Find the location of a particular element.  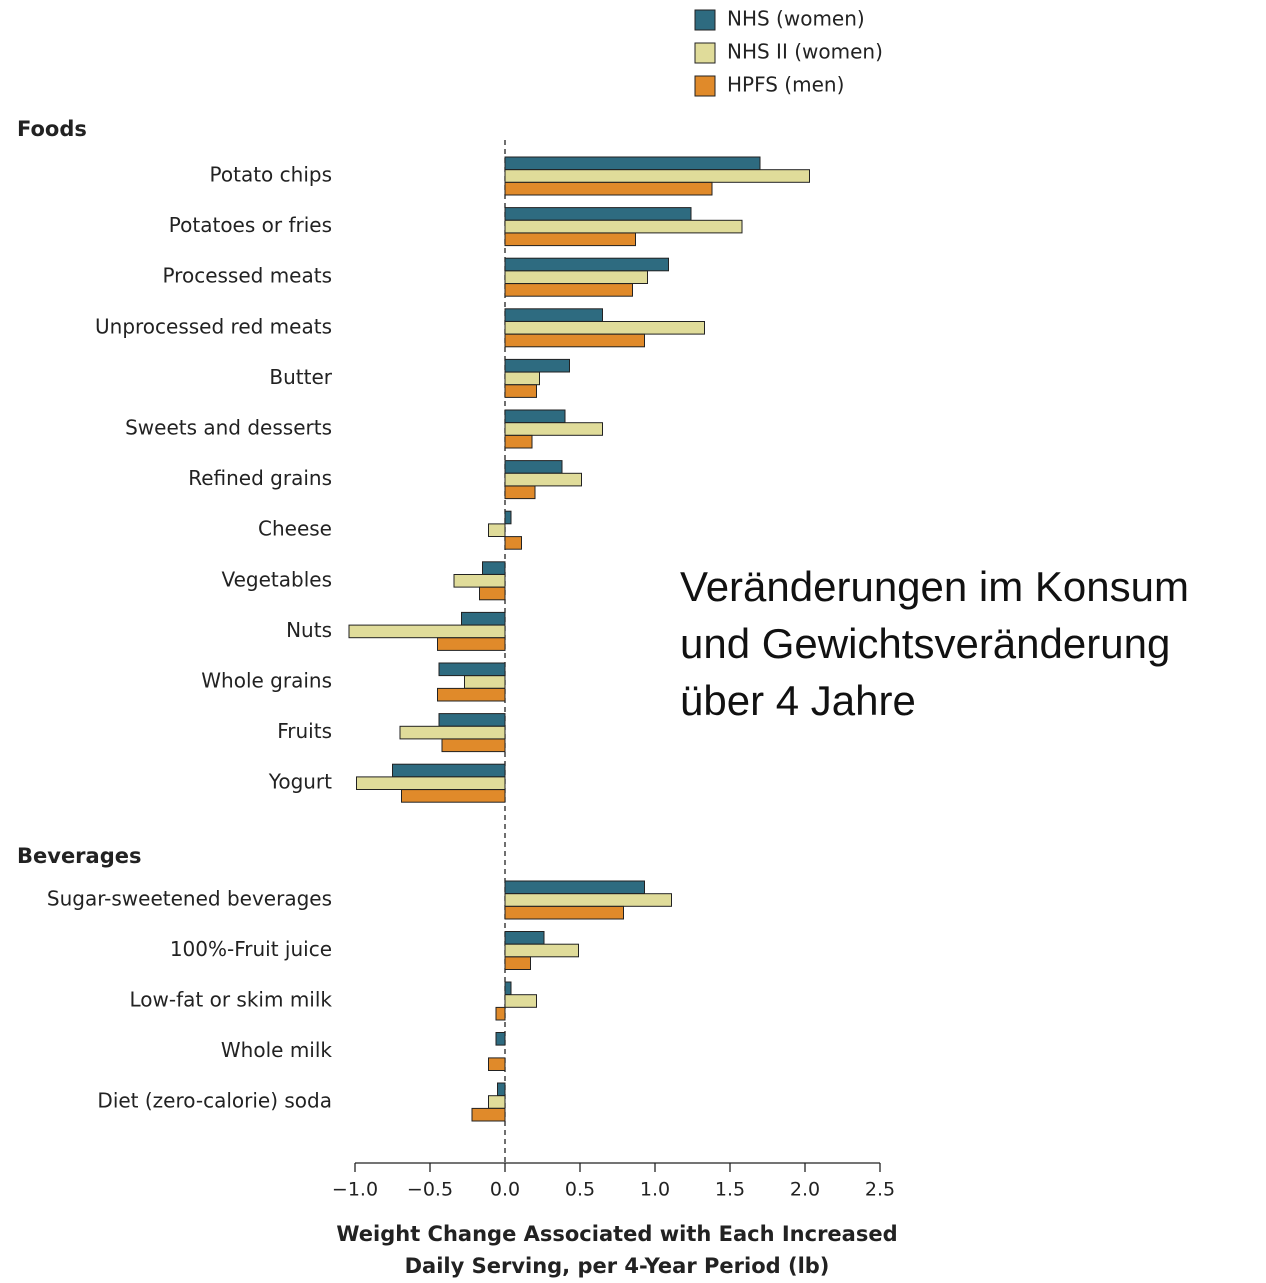

x-tick-label: 1.0 is located at coordinates (655, 1190).